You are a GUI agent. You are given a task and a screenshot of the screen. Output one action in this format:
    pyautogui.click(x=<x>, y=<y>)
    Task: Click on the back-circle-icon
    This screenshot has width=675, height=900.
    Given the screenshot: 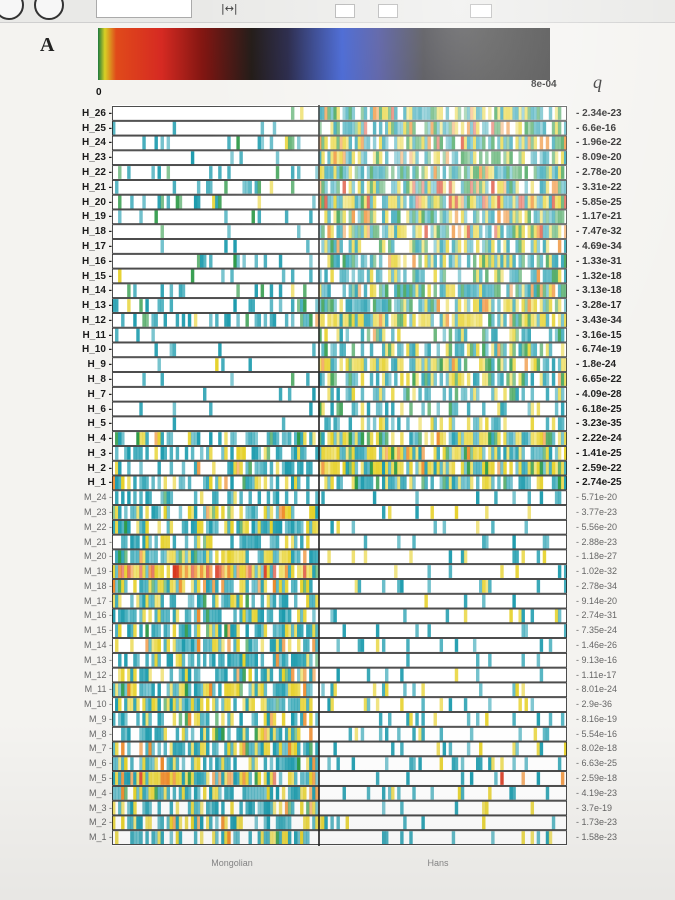 What is the action you would take?
    pyautogui.click(x=12, y=10)
    